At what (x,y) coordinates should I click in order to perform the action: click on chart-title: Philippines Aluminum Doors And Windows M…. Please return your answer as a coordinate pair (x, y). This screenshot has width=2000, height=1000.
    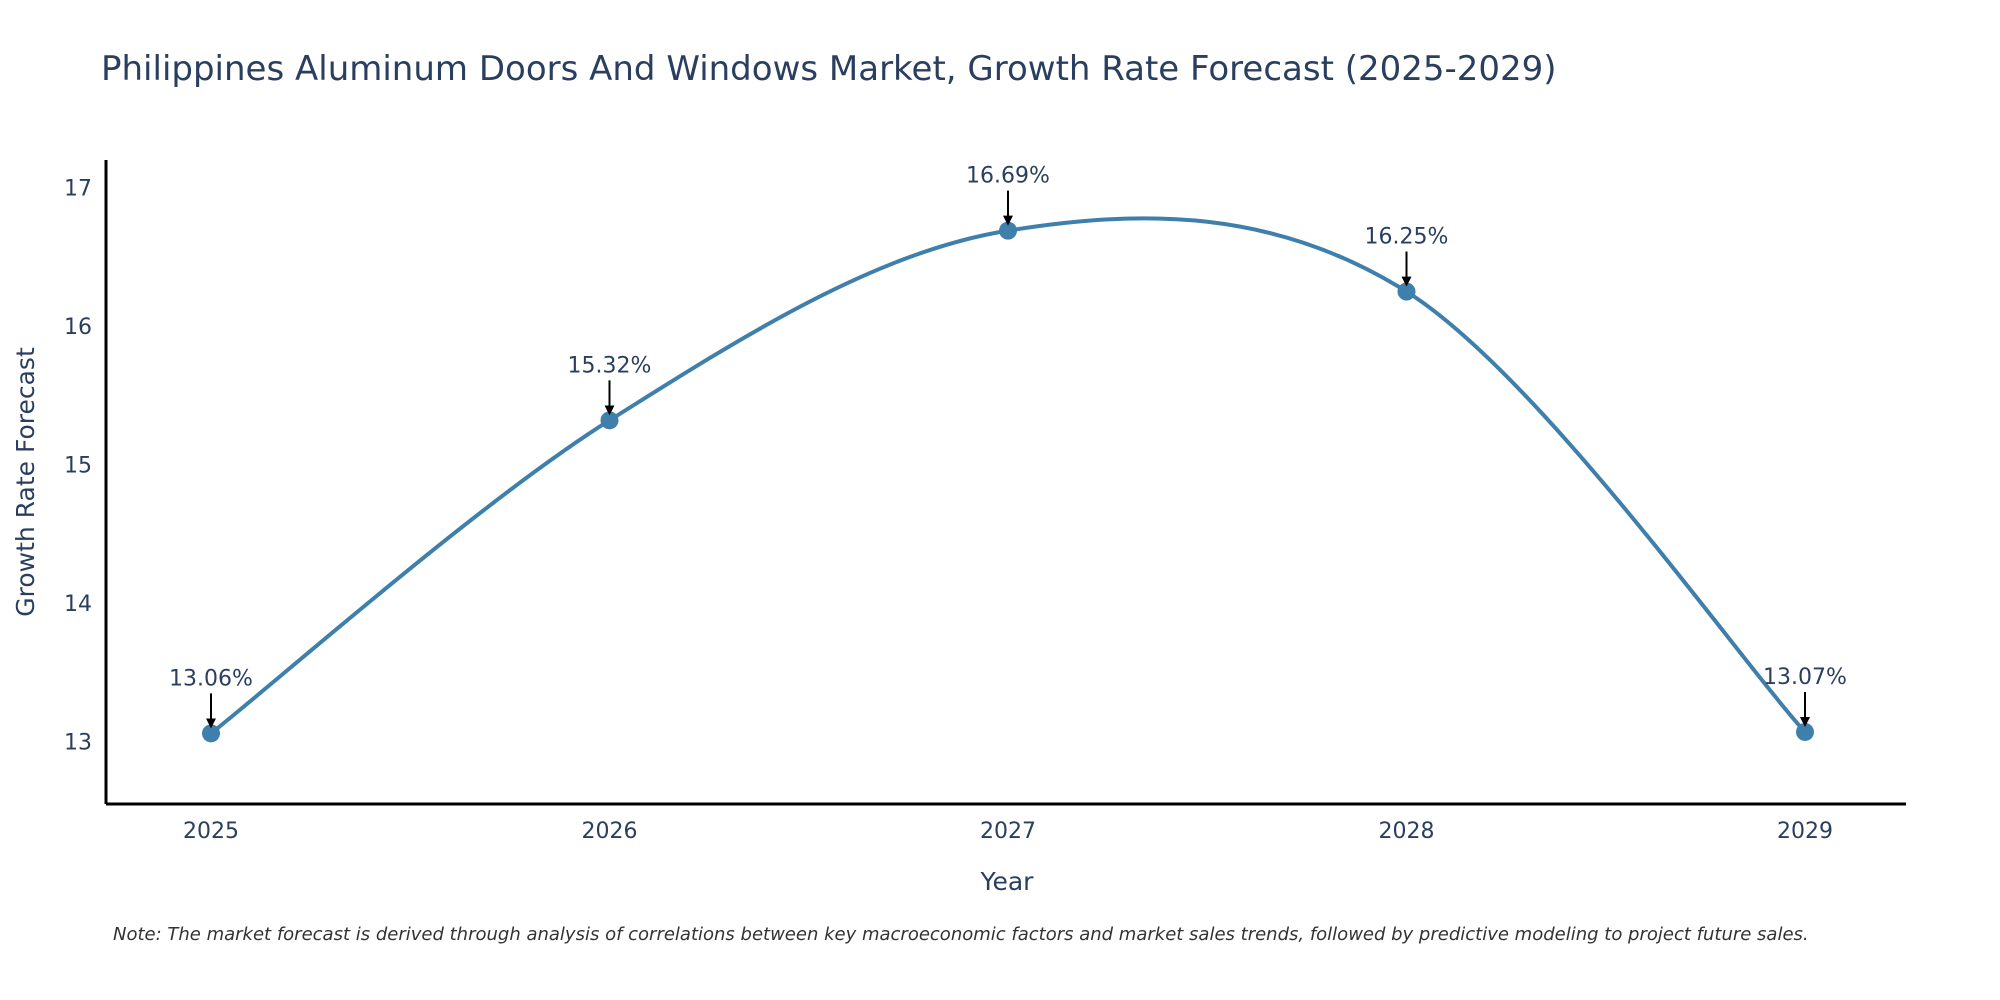
    Looking at the image, I should click on (829, 69).